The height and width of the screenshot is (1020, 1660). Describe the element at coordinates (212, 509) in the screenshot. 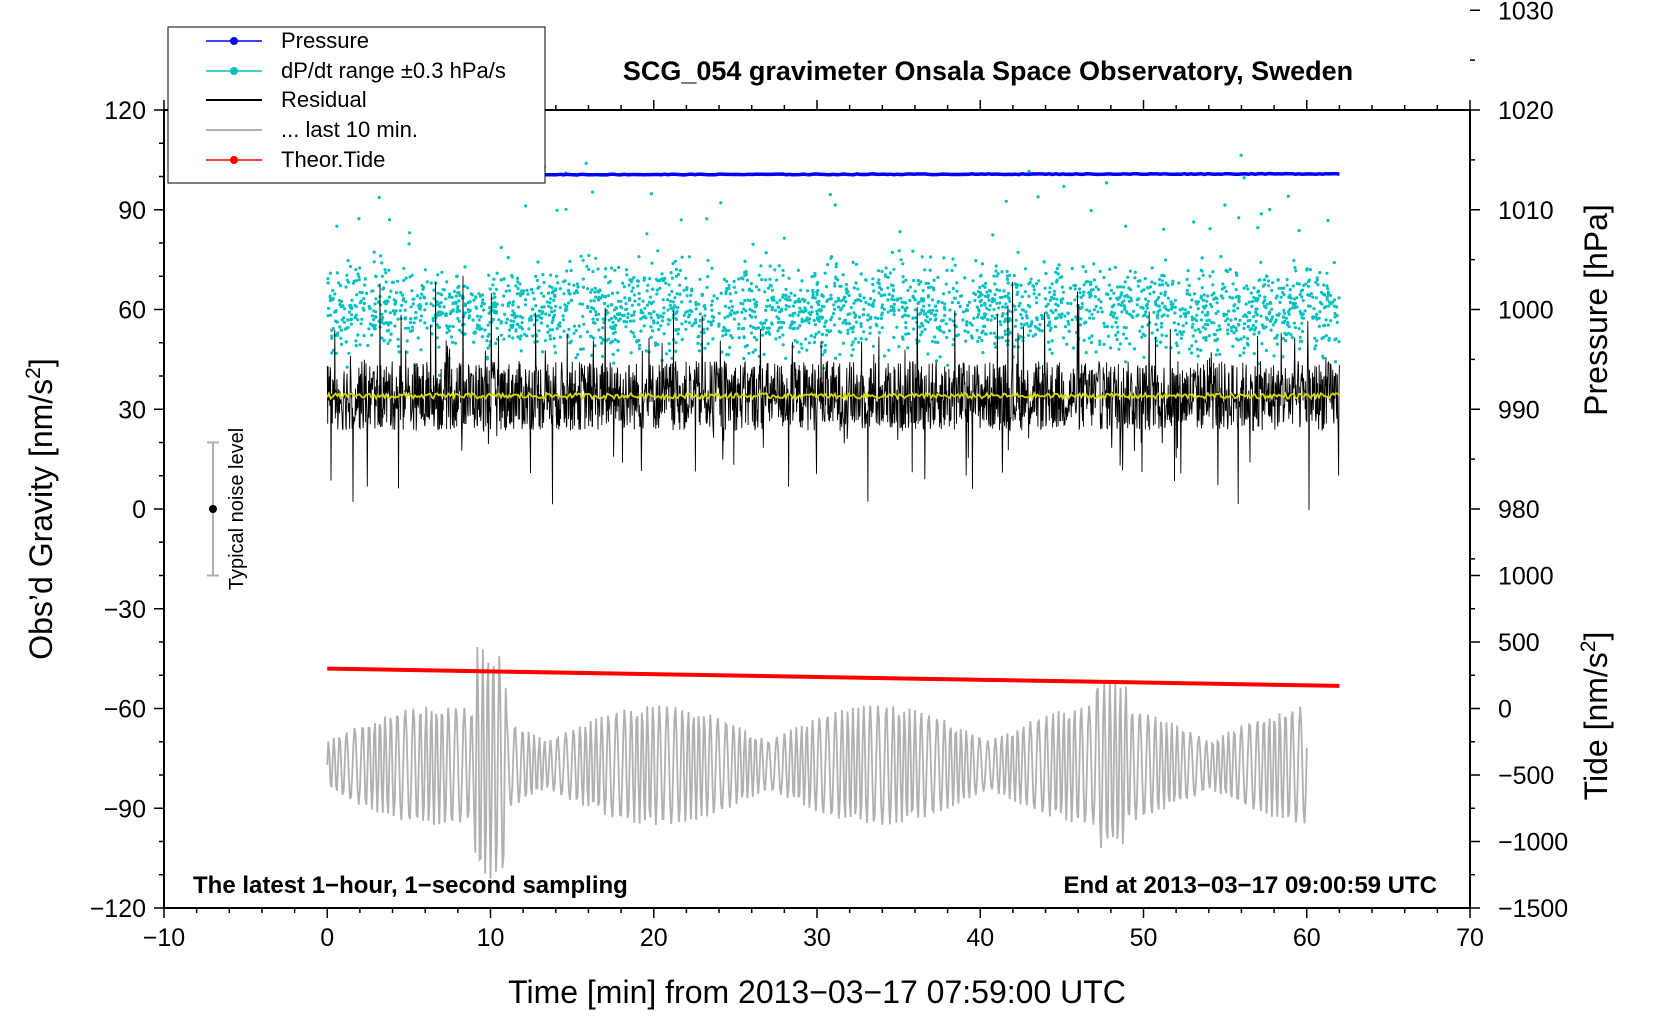

I see `noise-bar-center` at that location.